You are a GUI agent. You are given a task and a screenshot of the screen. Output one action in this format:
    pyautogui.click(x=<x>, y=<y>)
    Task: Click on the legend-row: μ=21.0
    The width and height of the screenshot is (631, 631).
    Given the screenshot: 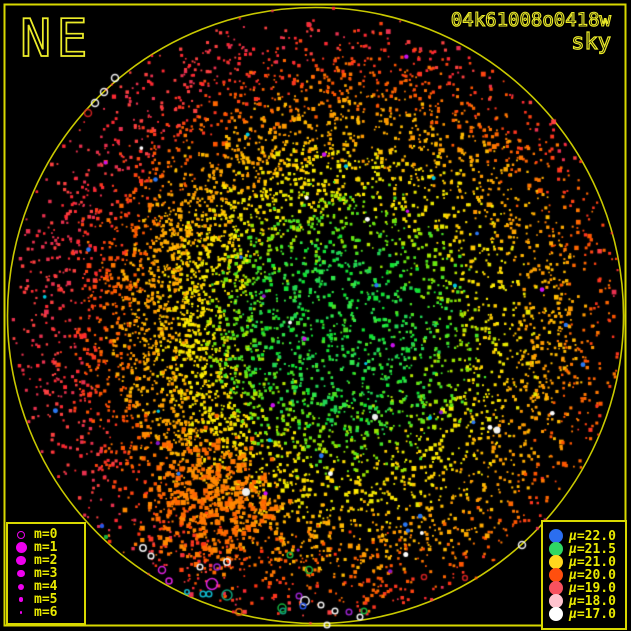 What is the action you would take?
    pyautogui.click(x=584, y=562)
    